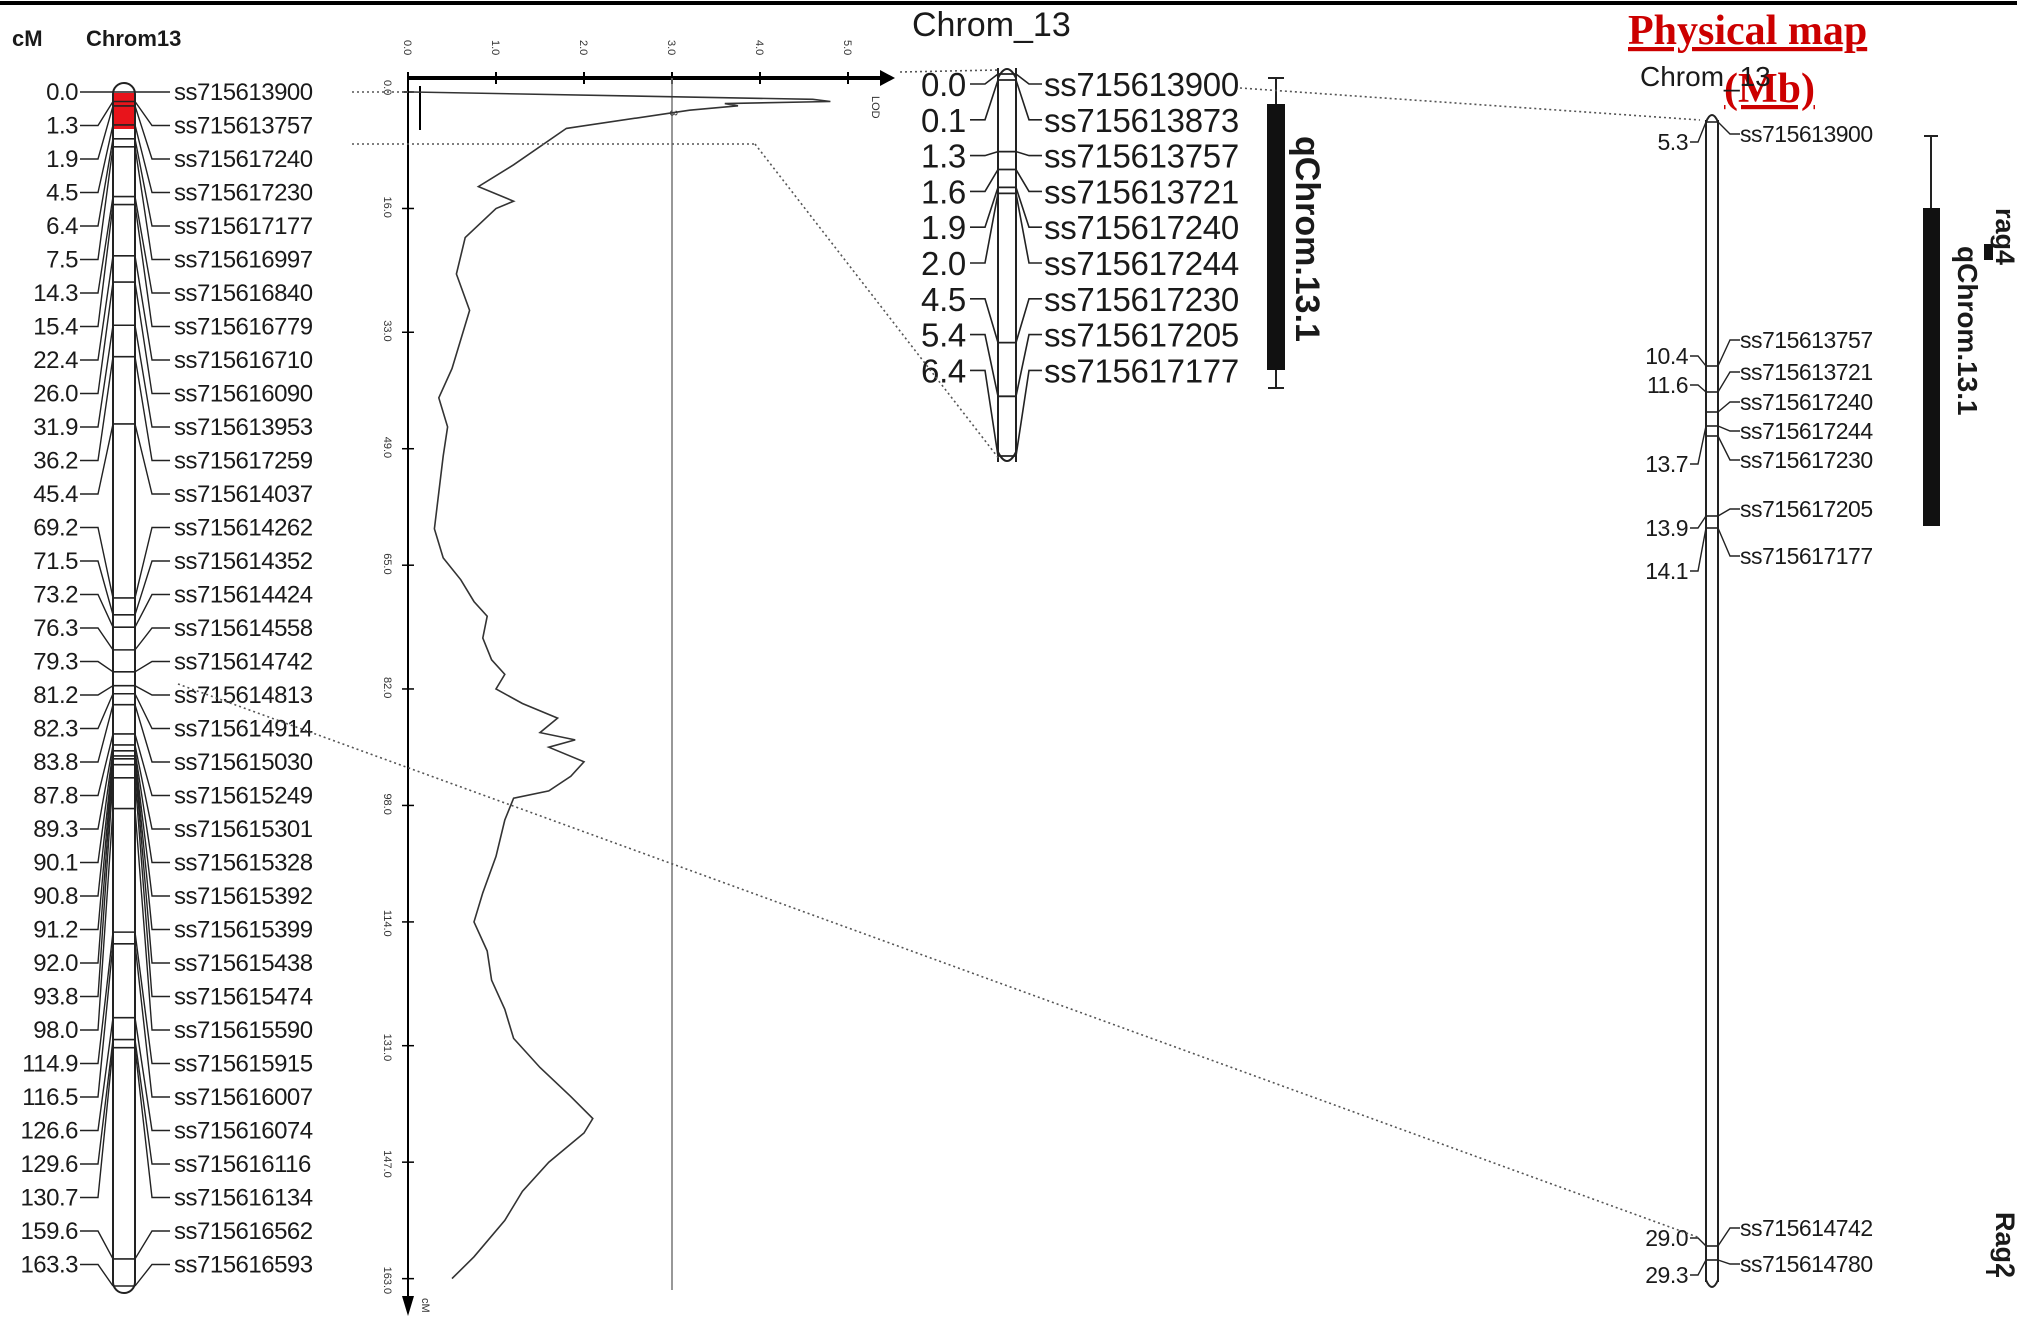 The height and width of the screenshot is (1328, 2017). I want to click on qtl-interval-bar, so click(1276, 237).